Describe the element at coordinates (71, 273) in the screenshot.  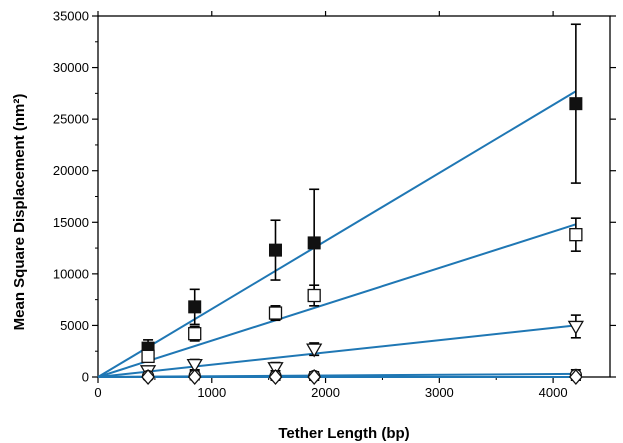
I see `y-tick-label: 10000` at that location.